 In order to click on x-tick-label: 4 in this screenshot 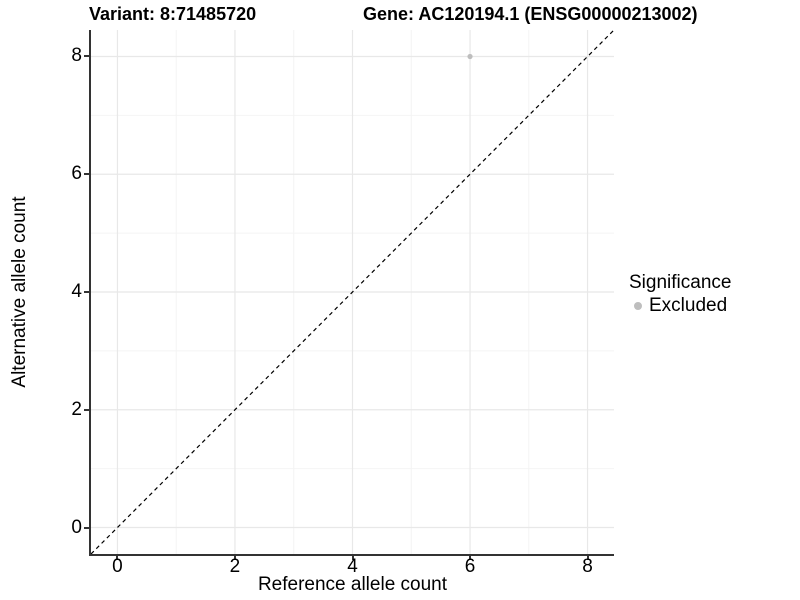, I will do `click(352, 566)`.